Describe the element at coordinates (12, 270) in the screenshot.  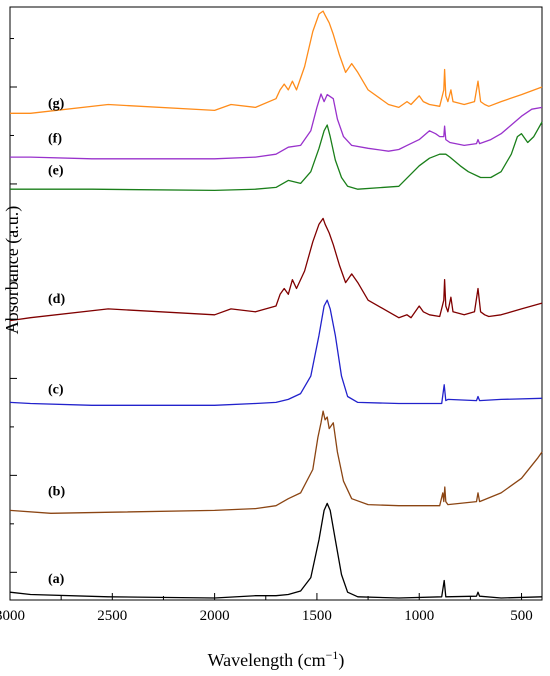
I see `y-axis-title: Absorbance (a.u.)` at that location.